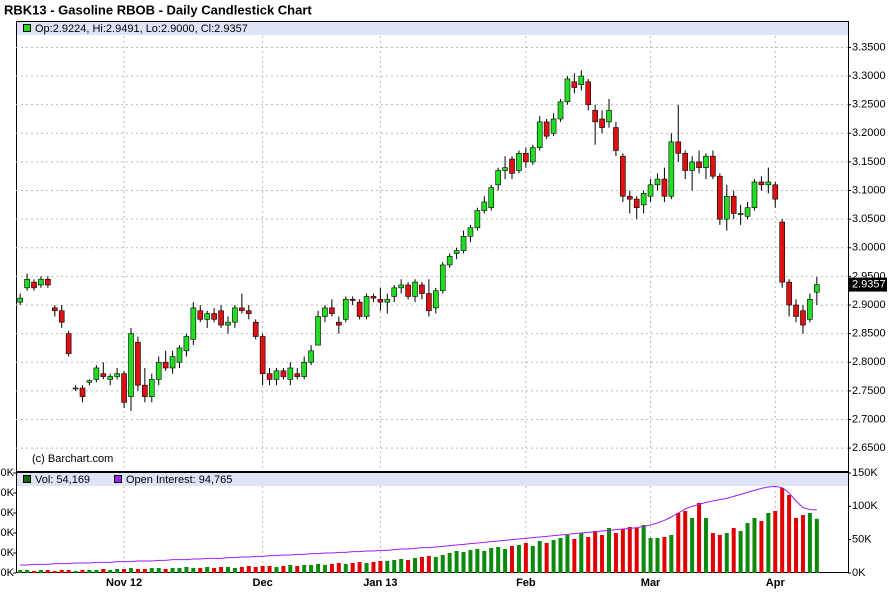 The image size is (894, 605). What do you see at coordinates (869, 334) in the screenshot?
I see `y-tick-label: 2.8500` at bounding box center [869, 334].